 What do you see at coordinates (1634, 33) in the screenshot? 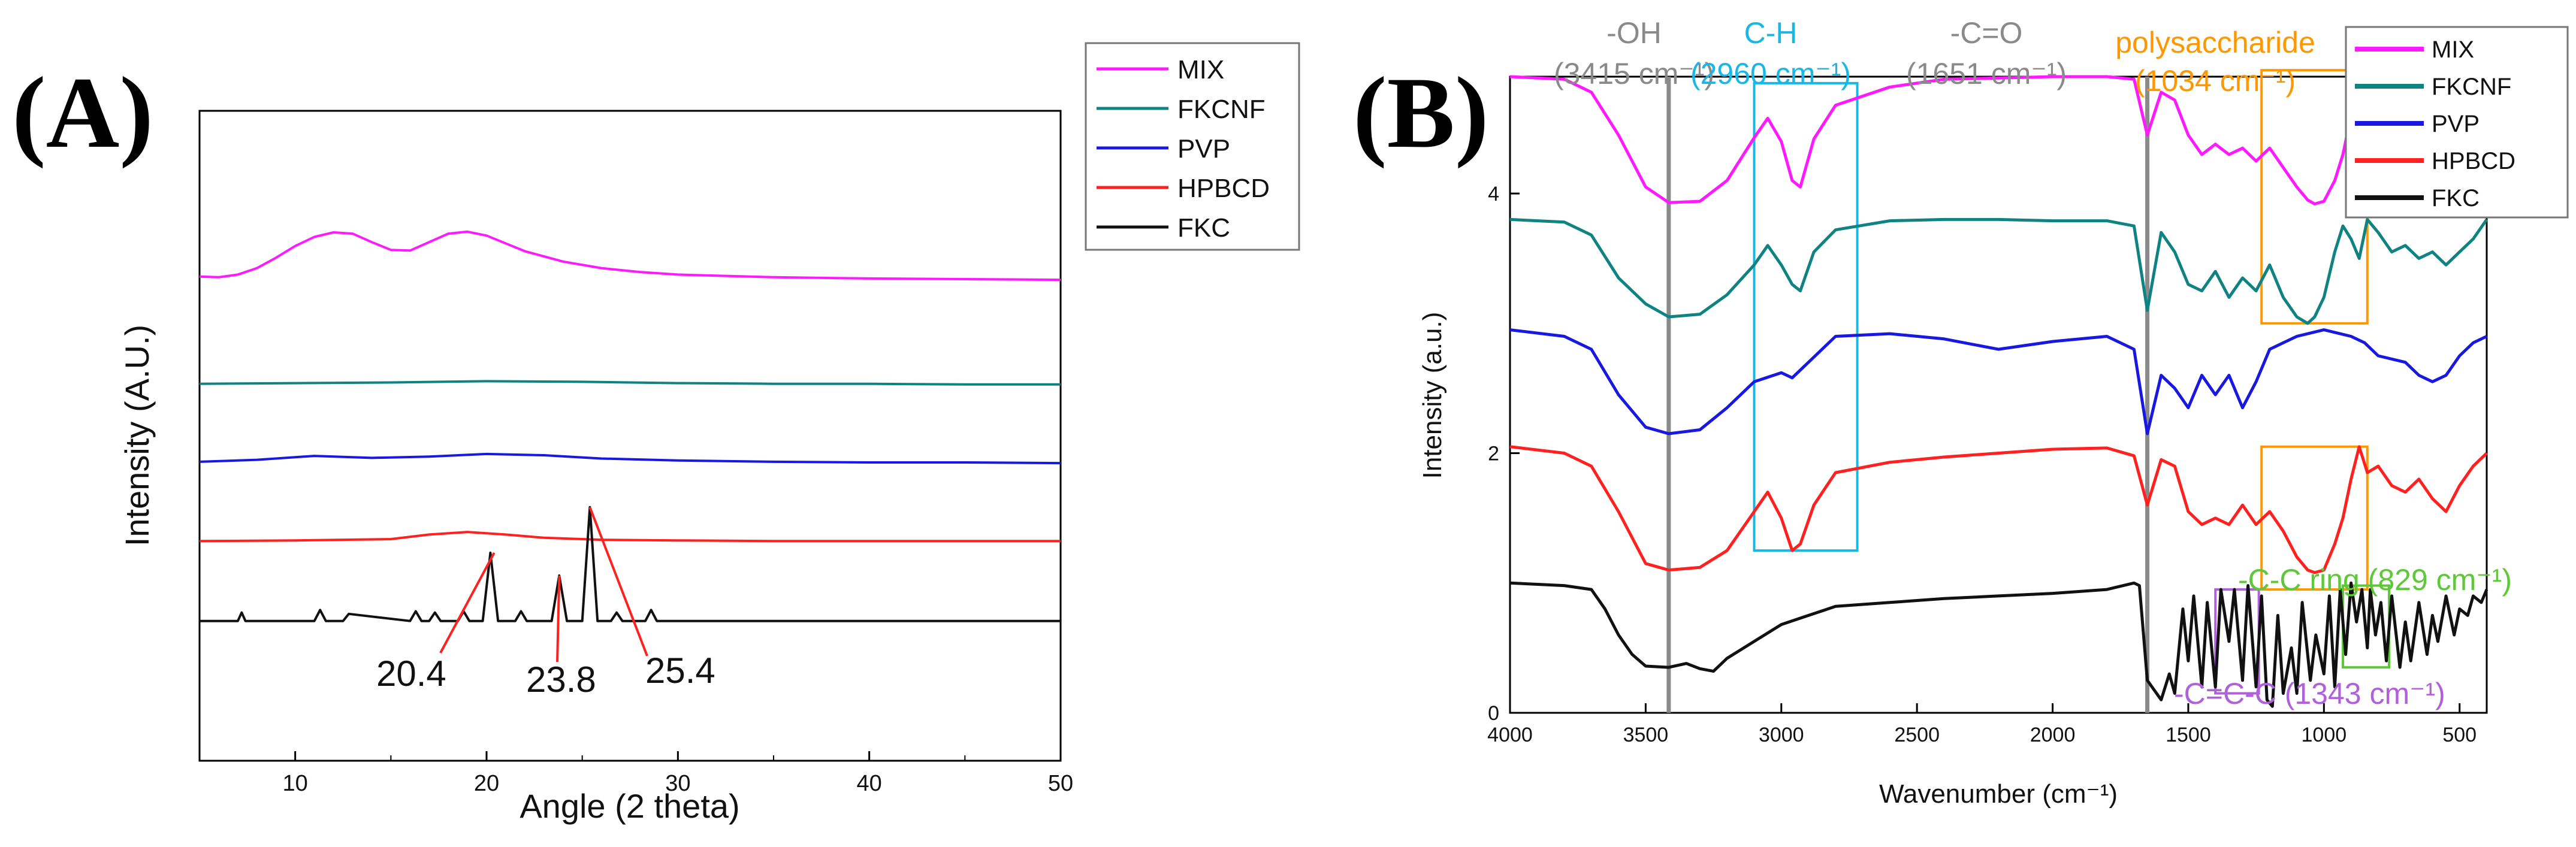
I see `annotation-oh-name: -OH` at bounding box center [1634, 33].